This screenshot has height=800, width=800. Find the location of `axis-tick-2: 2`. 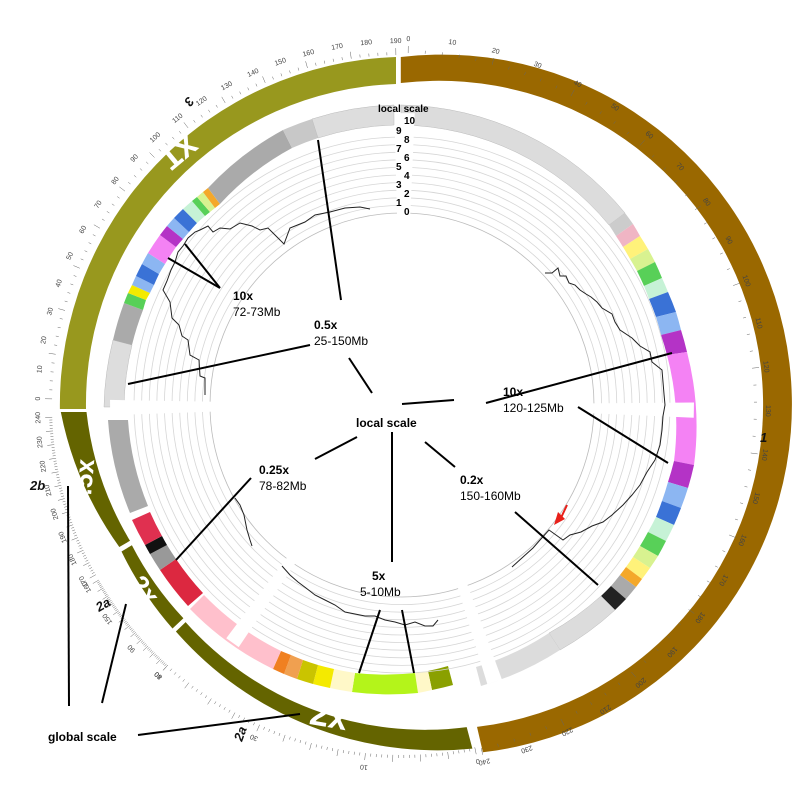

axis-tick-2: 2 is located at coordinates (407, 194).